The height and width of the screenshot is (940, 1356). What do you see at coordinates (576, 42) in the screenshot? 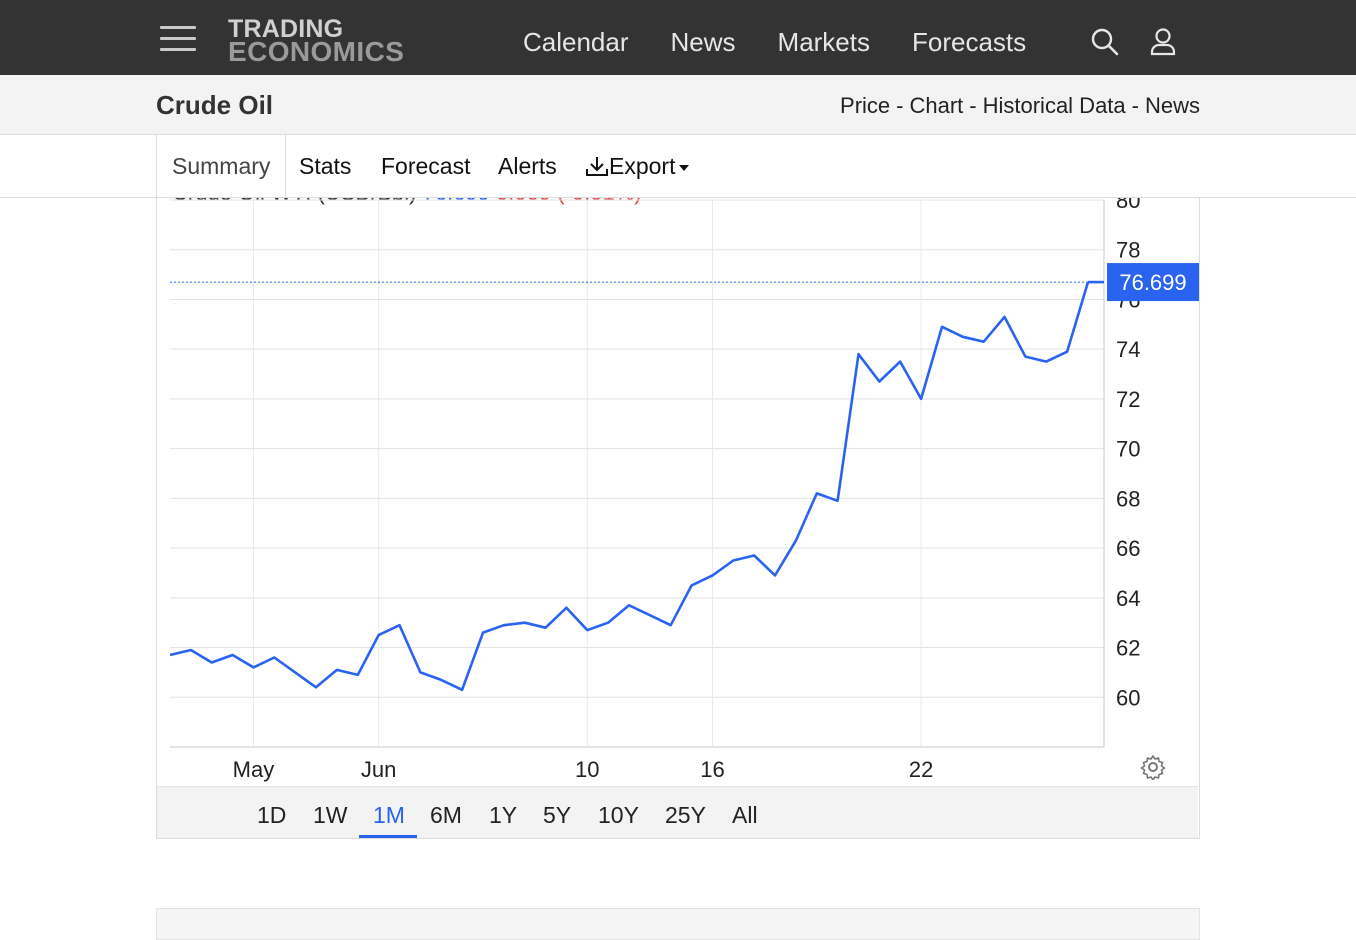
I see `nav-calendar: Calendar` at bounding box center [576, 42].